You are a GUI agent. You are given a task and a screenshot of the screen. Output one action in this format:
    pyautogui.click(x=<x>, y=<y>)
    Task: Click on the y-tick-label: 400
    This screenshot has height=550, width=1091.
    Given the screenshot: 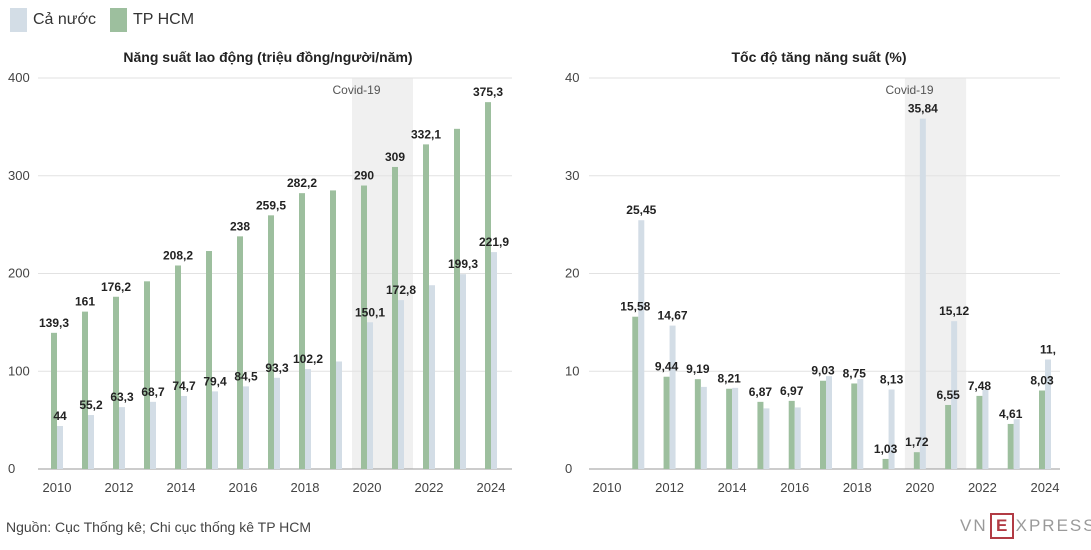 What is the action you would take?
    pyautogui.click(x=19, y=77)
    